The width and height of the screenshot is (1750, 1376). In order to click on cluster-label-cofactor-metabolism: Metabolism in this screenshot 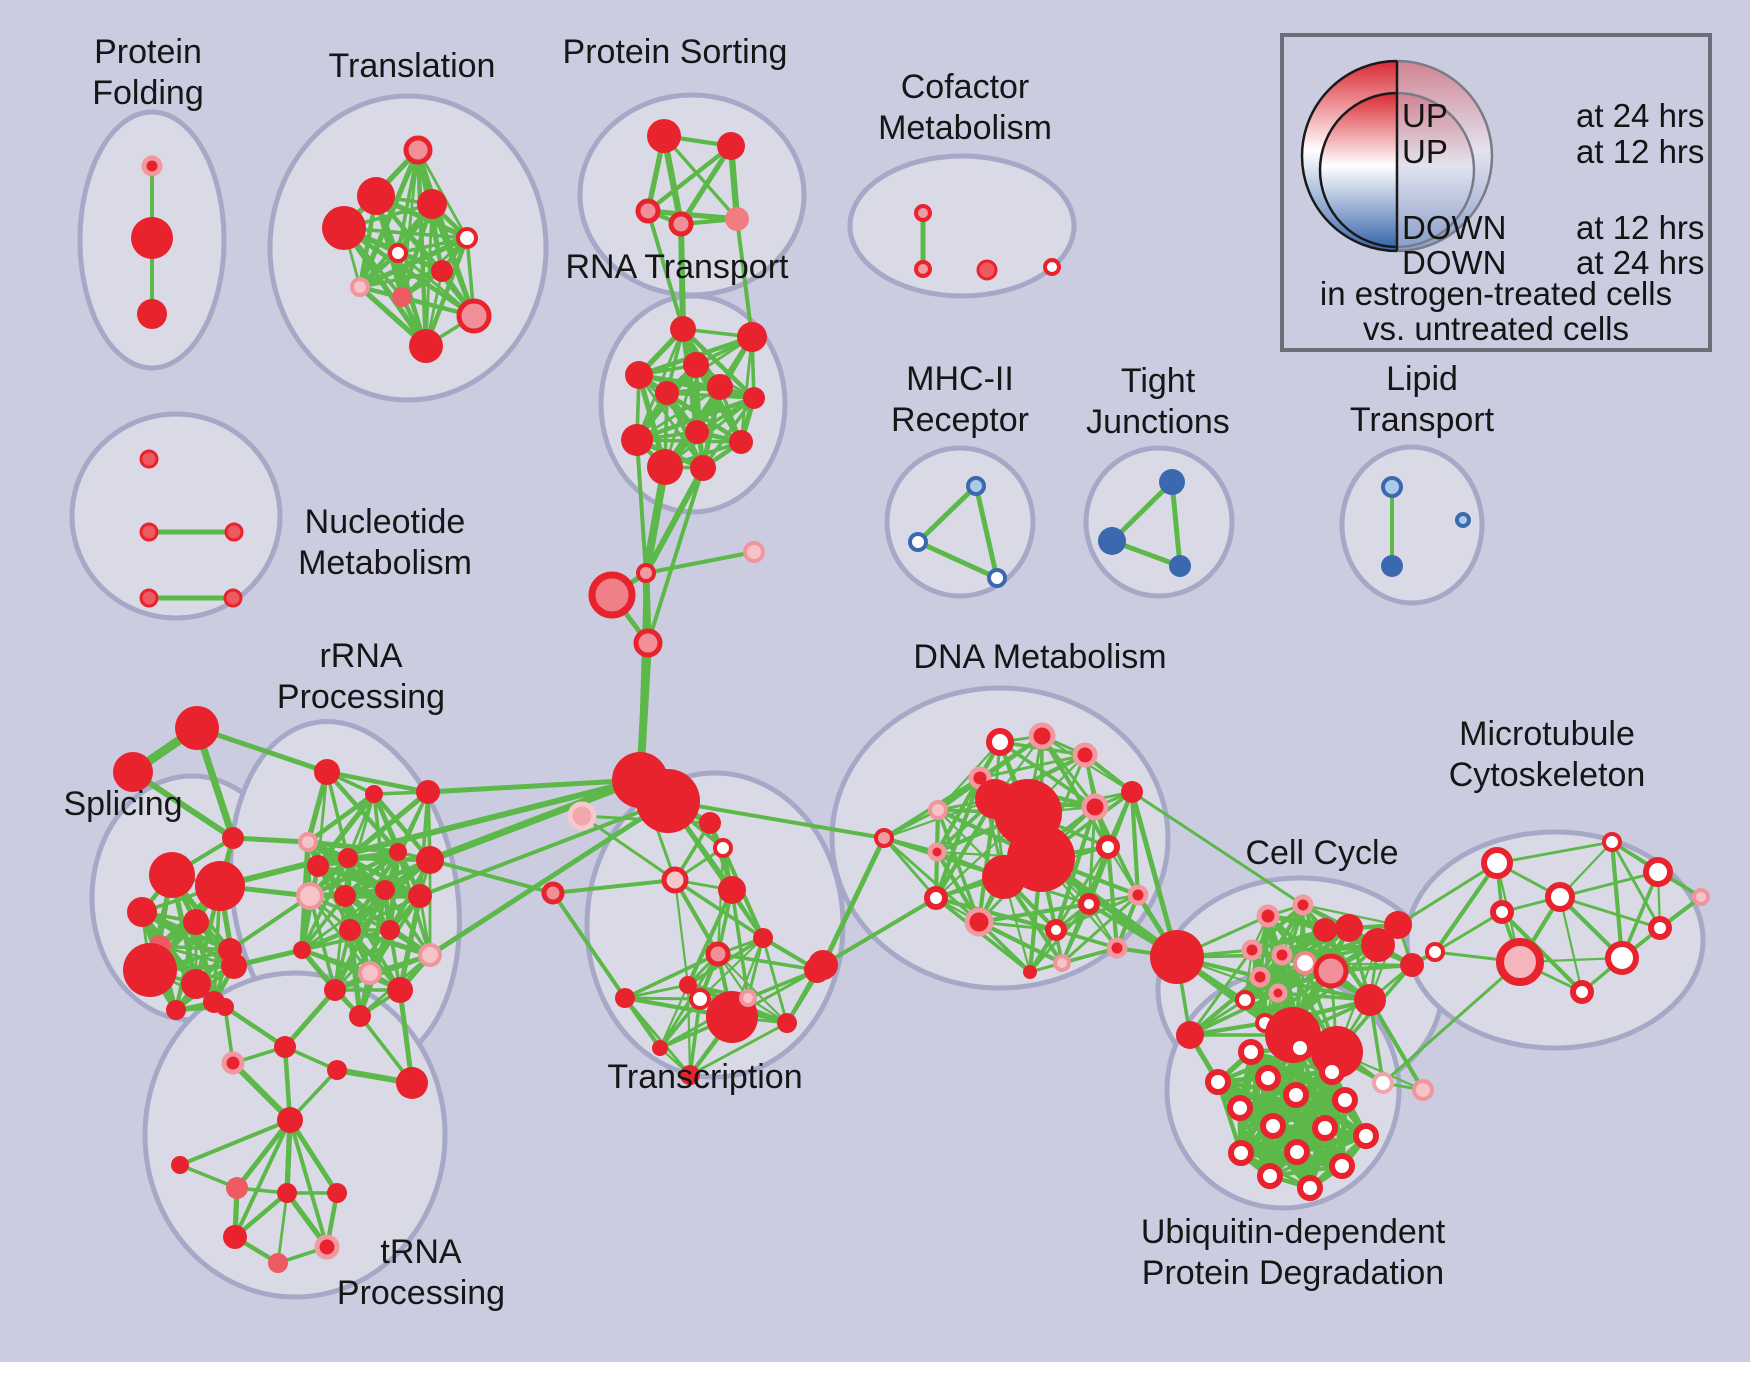, I will do `click(965, 128)`.